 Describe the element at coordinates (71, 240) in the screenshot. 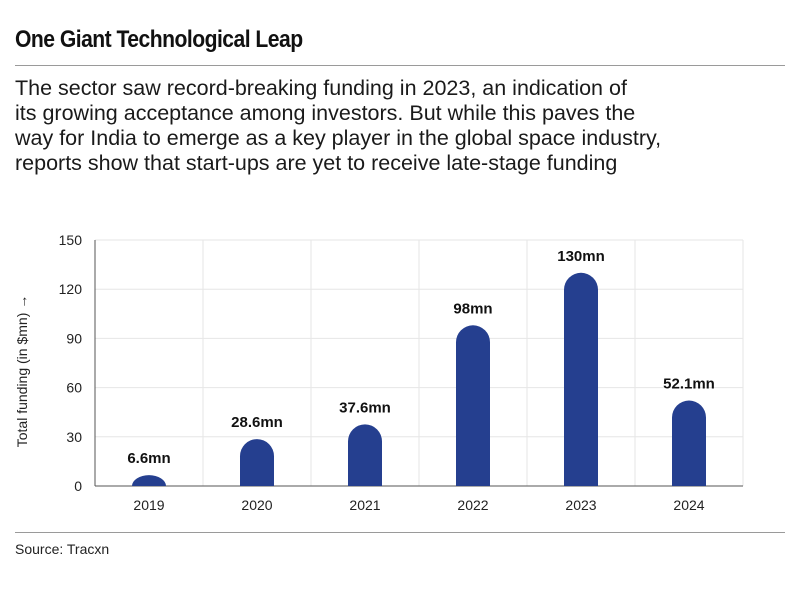

I see `y-tick-label: 150` at that location.